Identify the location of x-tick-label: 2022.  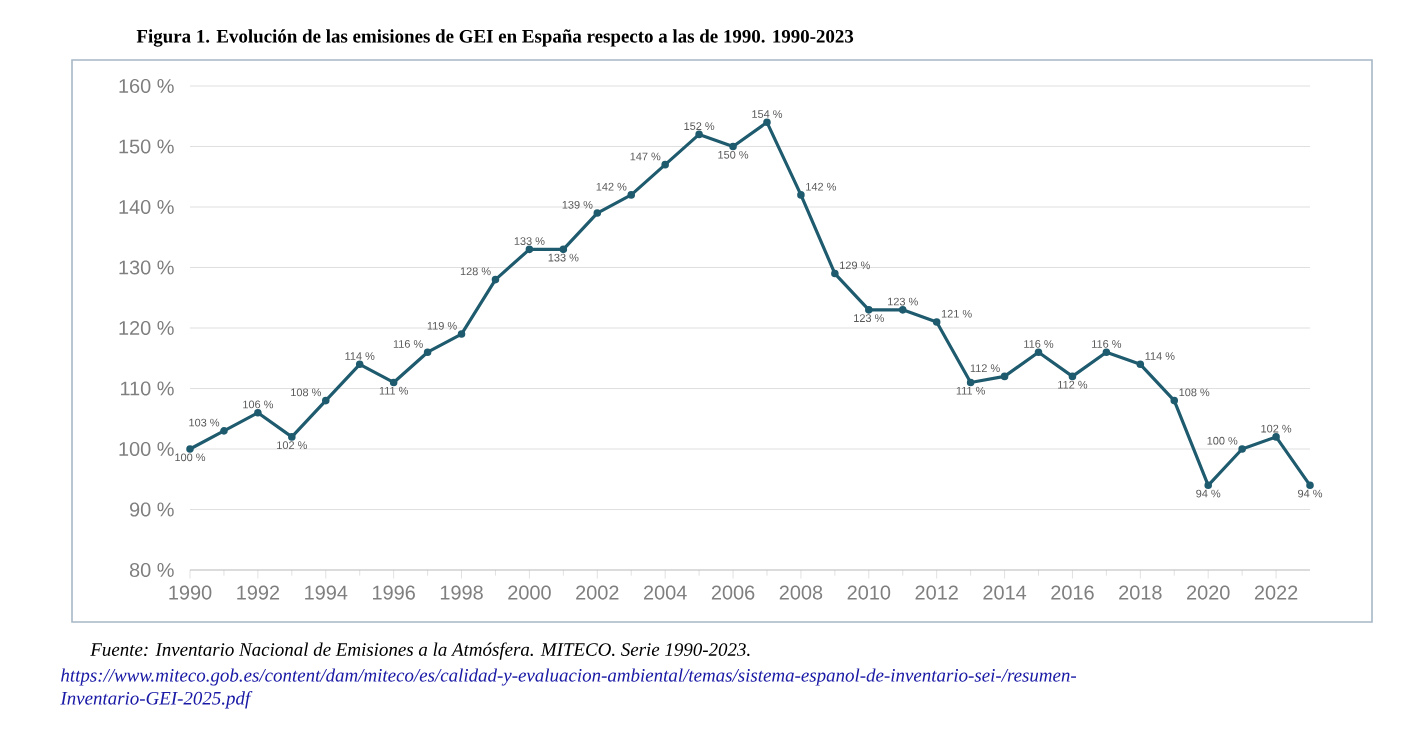
(1276, 592).